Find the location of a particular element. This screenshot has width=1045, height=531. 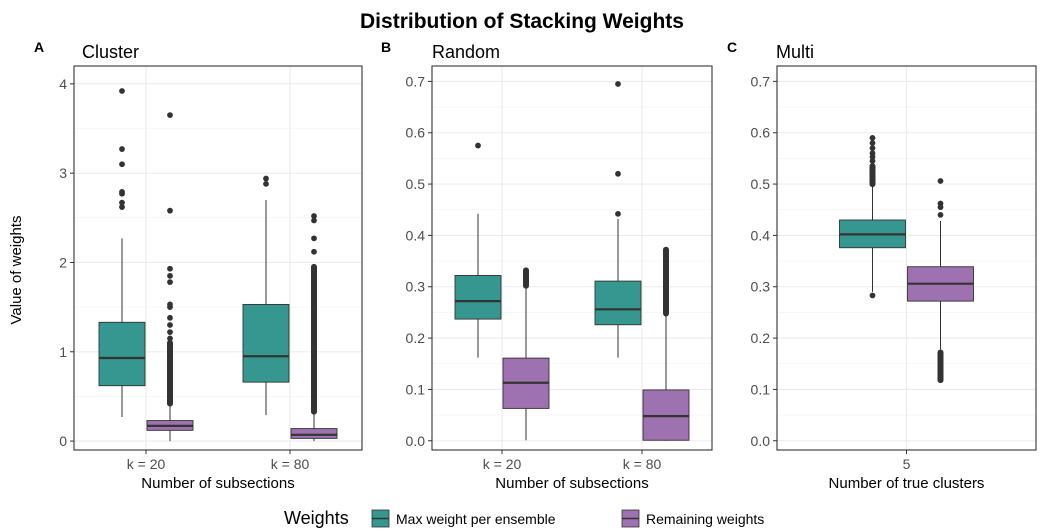

y-tick-label: 4 is located at coordinates (63, 84).